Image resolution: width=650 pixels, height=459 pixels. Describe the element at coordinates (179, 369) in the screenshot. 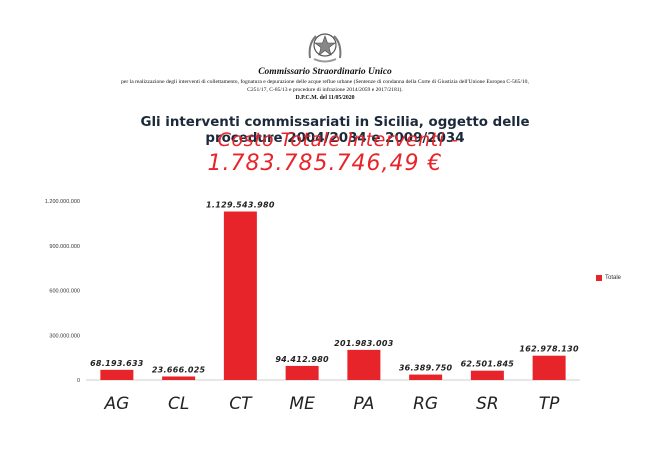

I see `data-label: 23.666.025` at that location.